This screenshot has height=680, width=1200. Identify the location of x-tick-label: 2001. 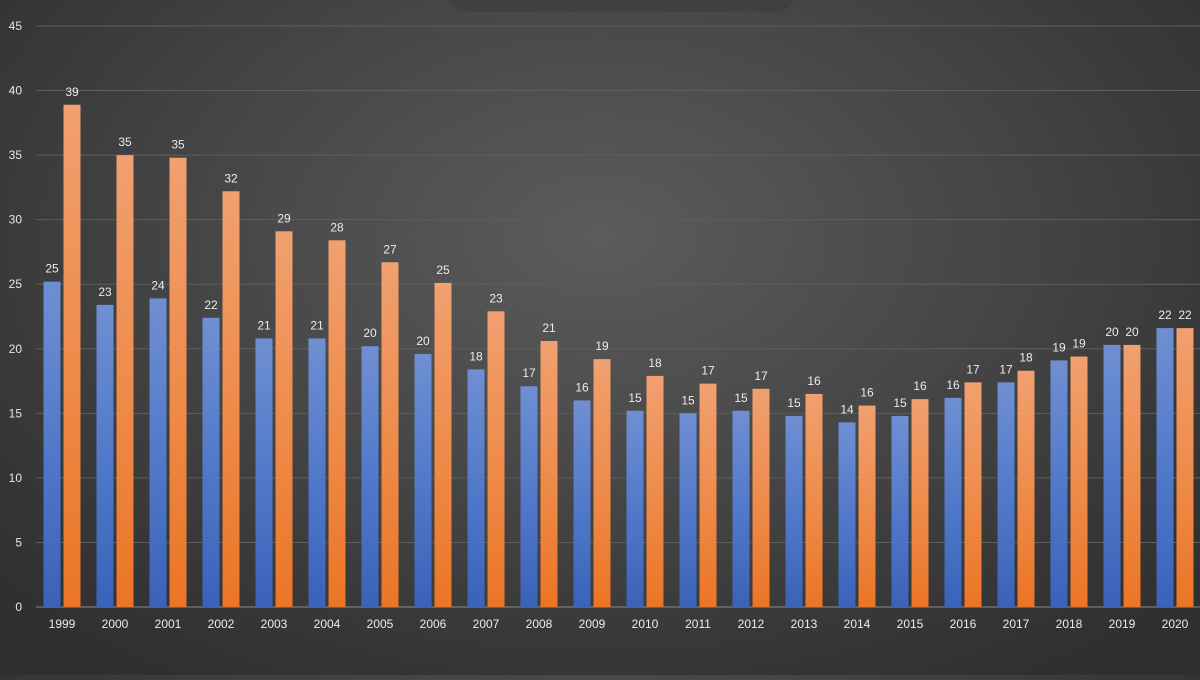
(168, 624).